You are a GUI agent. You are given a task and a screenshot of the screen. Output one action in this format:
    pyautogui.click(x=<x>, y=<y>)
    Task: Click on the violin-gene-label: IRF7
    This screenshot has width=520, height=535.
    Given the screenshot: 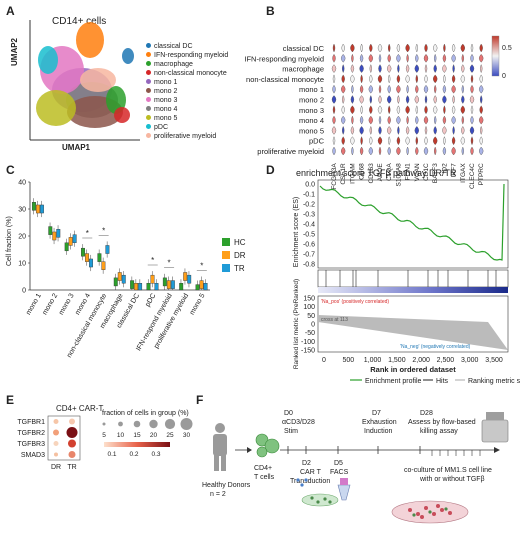 What is the action you would take?
    pyautogui.click(x=454, y=170)
    